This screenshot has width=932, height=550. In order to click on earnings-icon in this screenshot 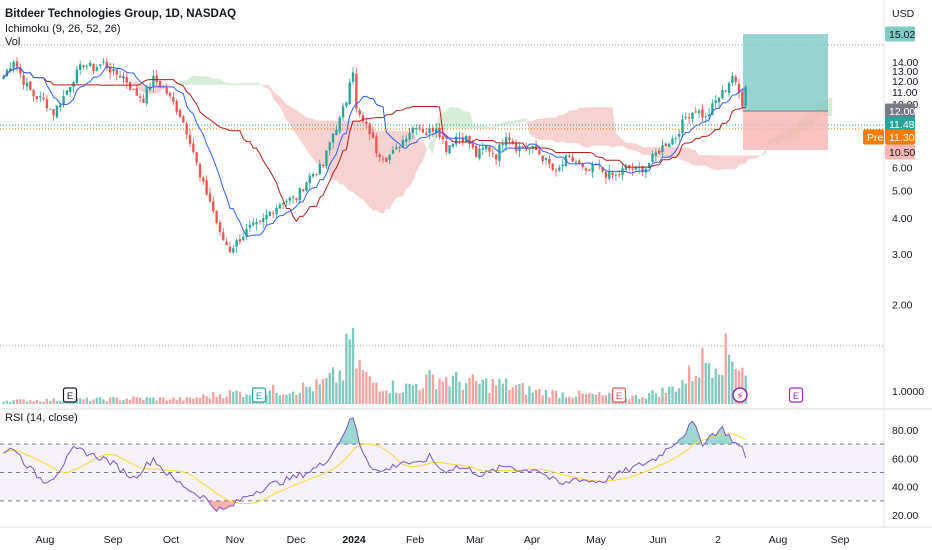, I will do `click(70, 395)`.